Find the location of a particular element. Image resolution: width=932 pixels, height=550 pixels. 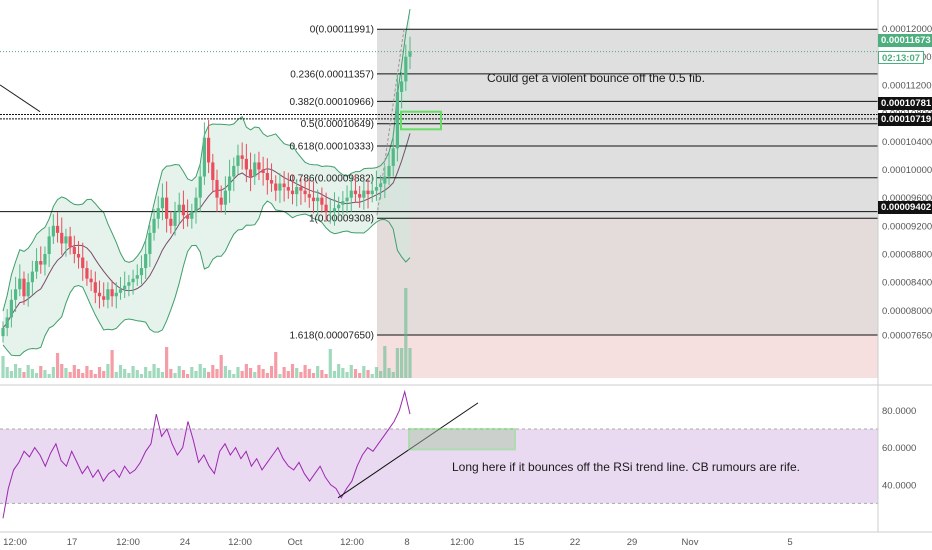

price-axis-tick: 0.00012000 is located at coordinates (907, 29).